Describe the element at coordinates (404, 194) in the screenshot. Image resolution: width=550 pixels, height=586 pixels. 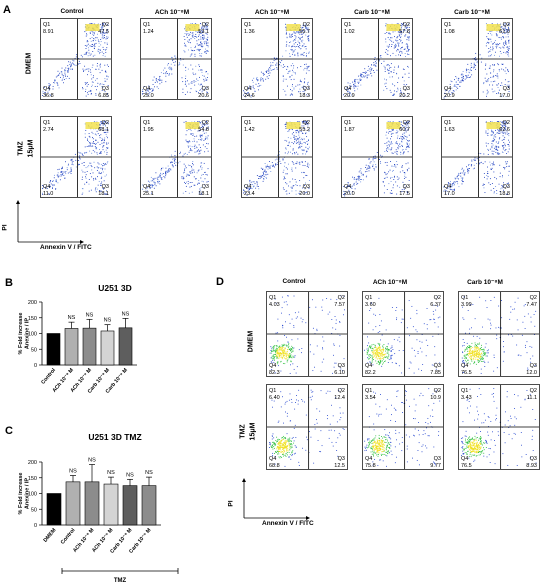
I see `quadrant-value: 17.5` at that location.